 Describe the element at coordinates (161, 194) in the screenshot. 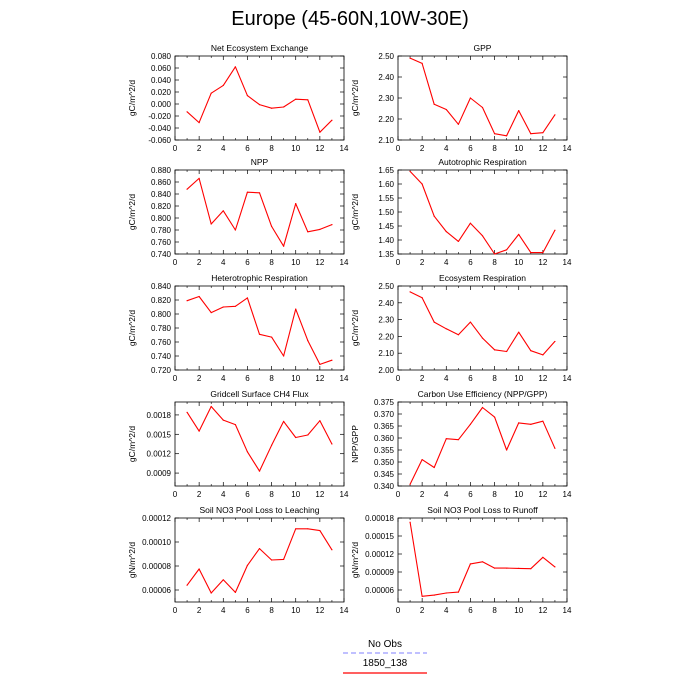

I see `y-tick-label-npp: 0.840` at that location.